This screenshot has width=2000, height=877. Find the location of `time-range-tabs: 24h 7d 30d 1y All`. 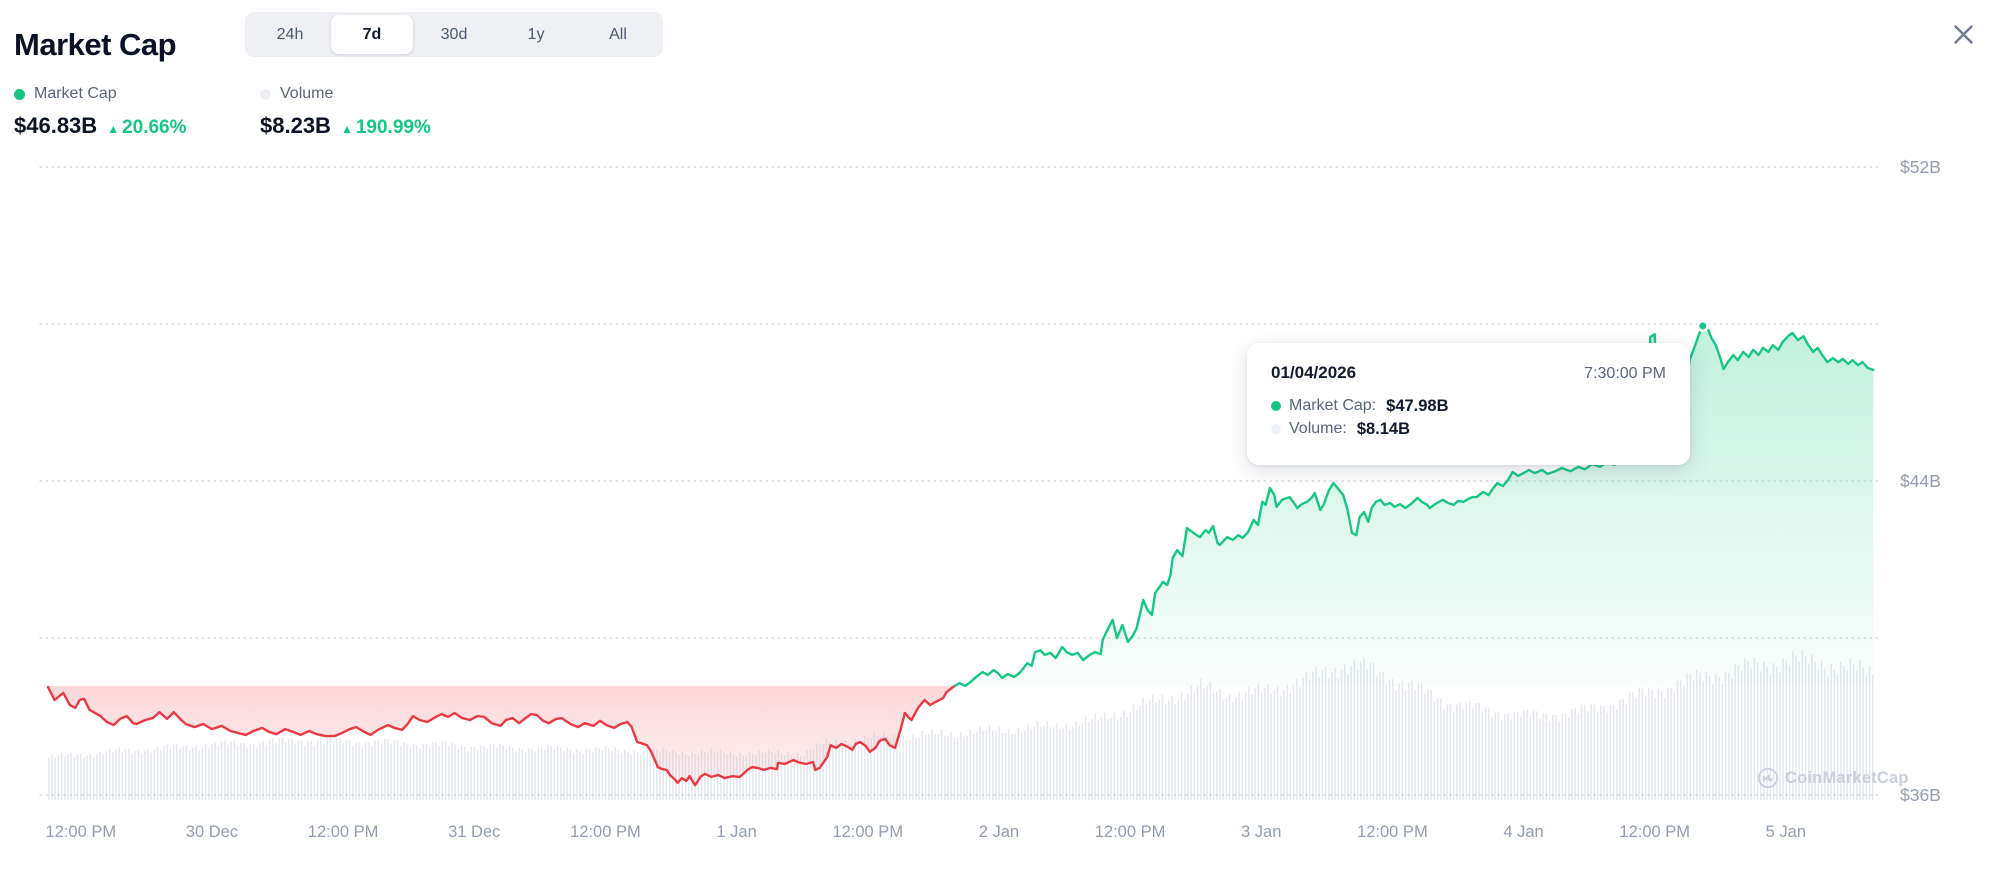

time-range-tabs: 24h 7d 30d 1y All is located at coordinates (454, 34).